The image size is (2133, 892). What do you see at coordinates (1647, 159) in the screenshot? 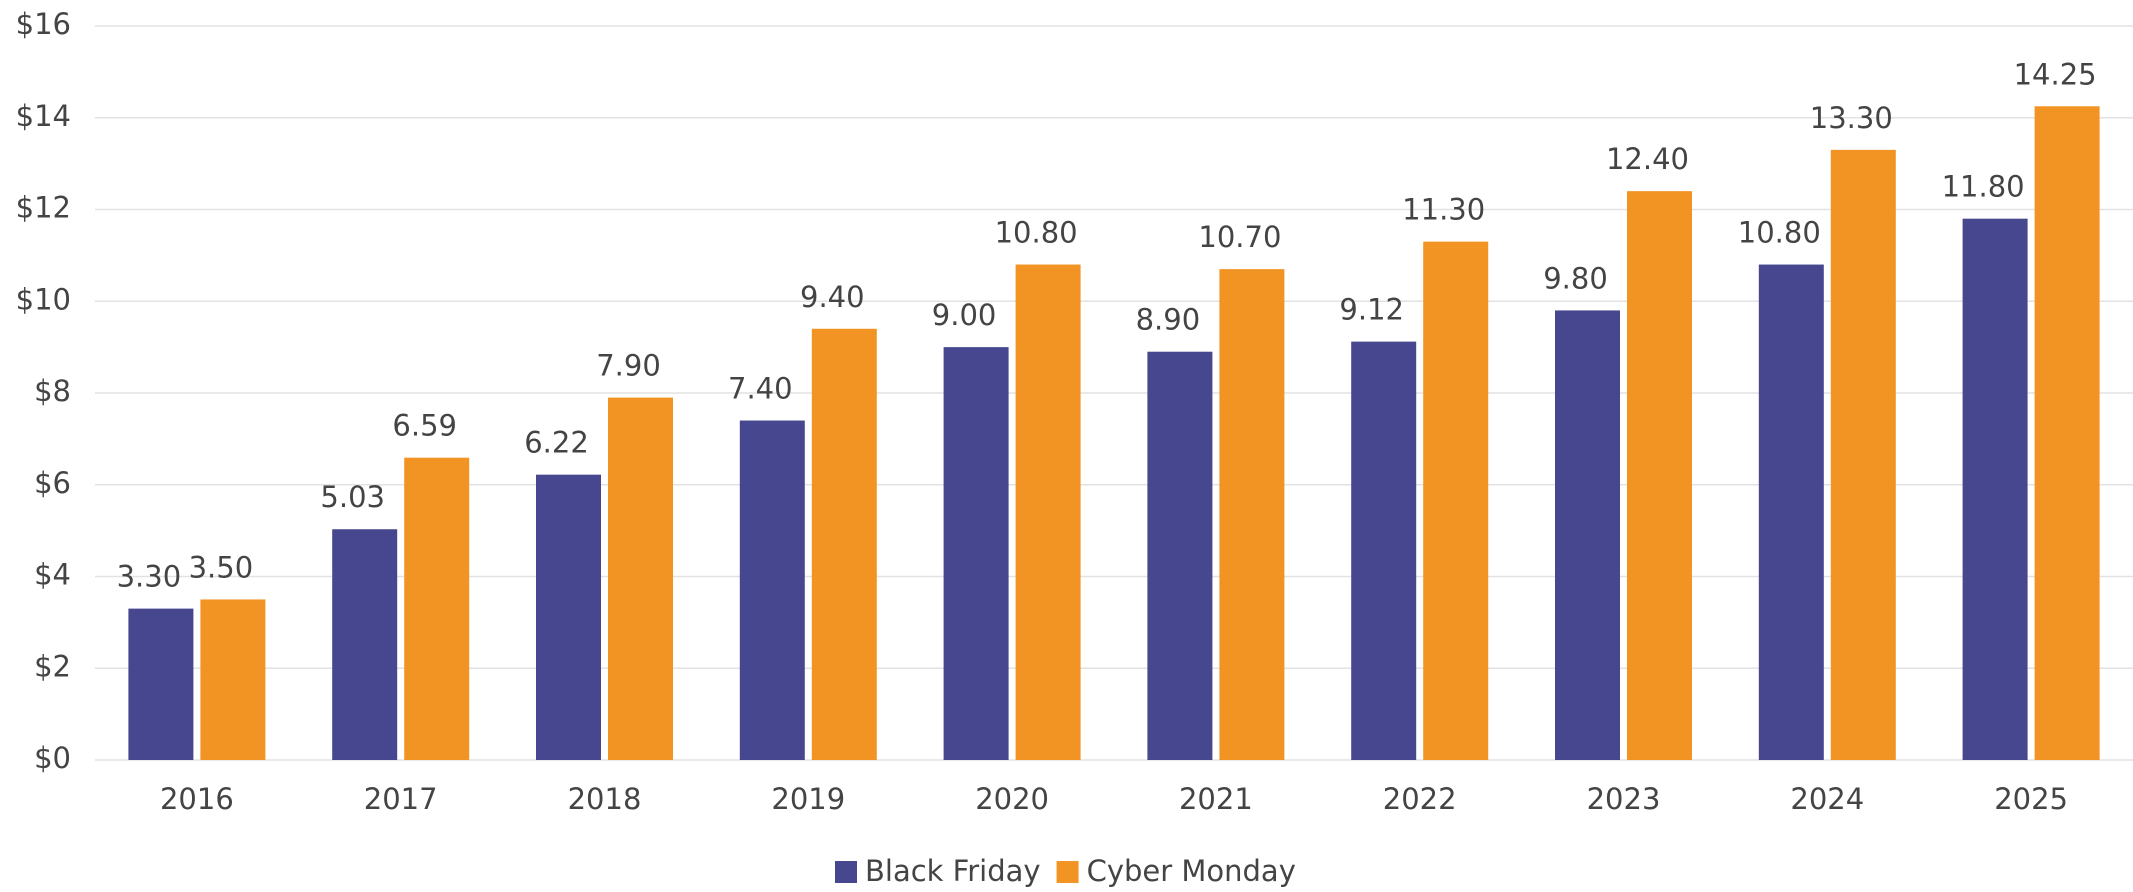
I see `value-label: 12.40` at bounding box center [1647, 159].